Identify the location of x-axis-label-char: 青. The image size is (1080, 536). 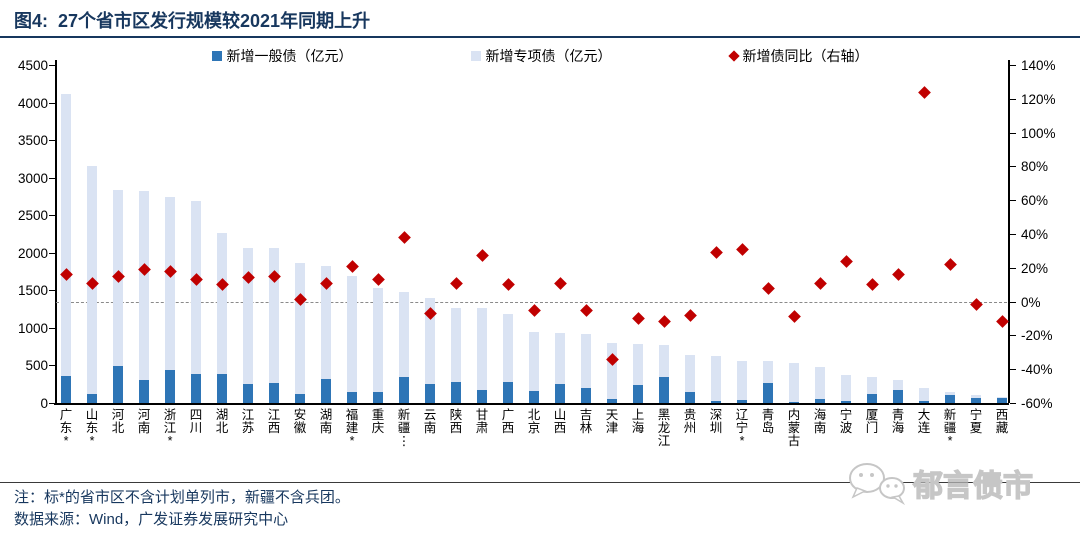
(768, 415).